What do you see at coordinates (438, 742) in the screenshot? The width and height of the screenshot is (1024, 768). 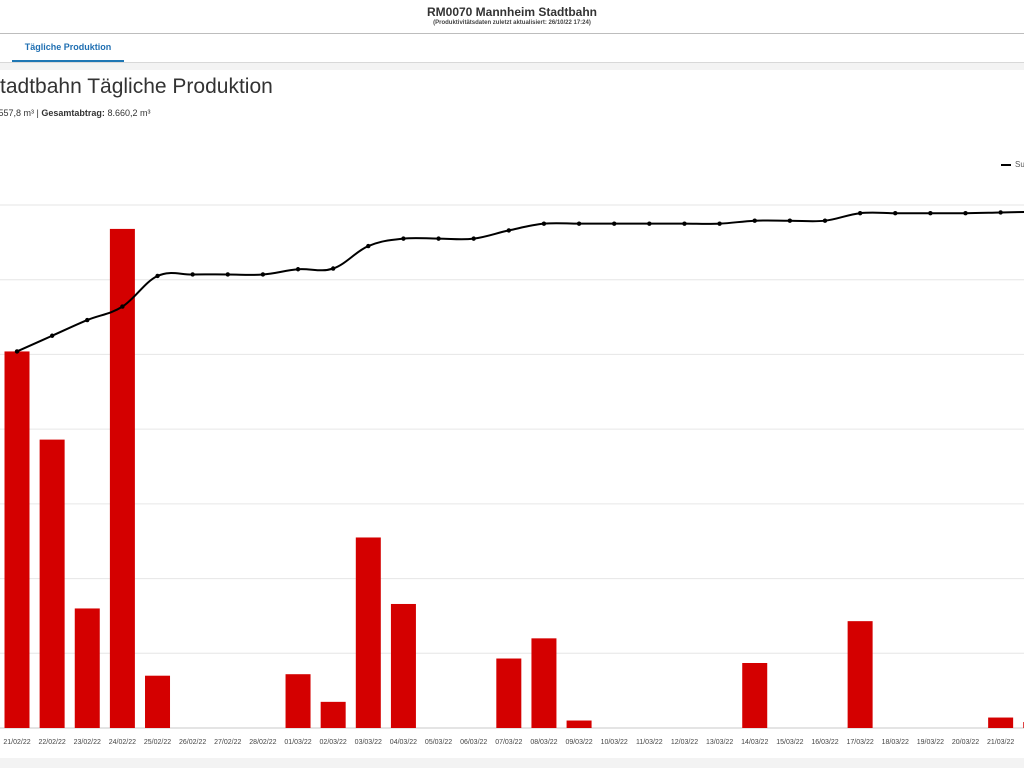 I see `x-tick-label: 05/03/22` at bounding box center [438, 742].